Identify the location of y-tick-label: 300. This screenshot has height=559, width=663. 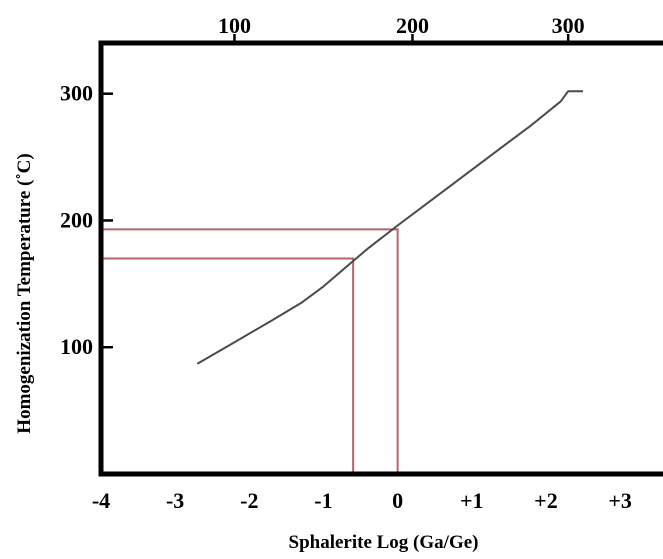
(76, 93).